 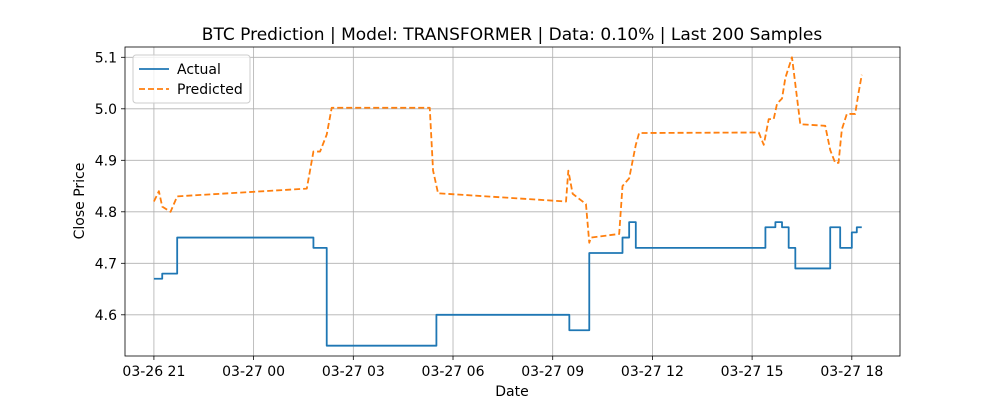 I want to click on y-tick-label: 5.1, so click(x=106, y=58).